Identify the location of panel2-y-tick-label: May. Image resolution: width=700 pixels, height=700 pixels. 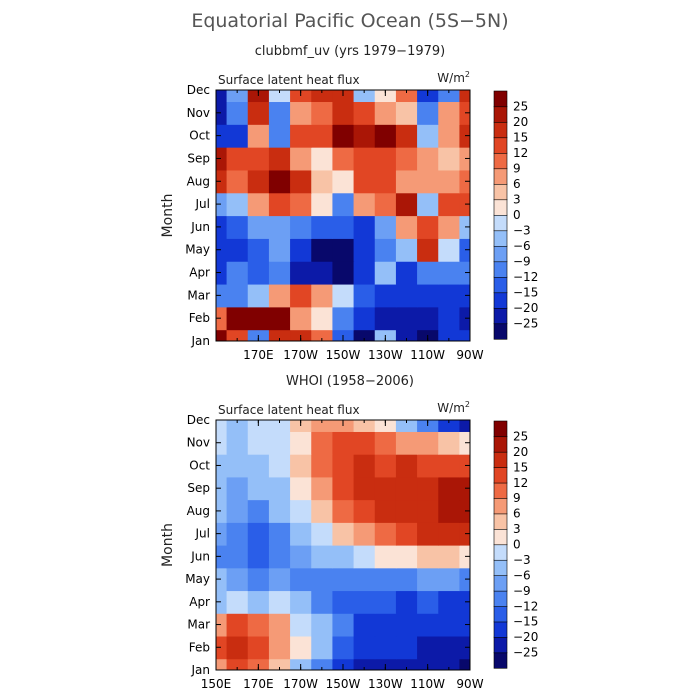
(197, 579).